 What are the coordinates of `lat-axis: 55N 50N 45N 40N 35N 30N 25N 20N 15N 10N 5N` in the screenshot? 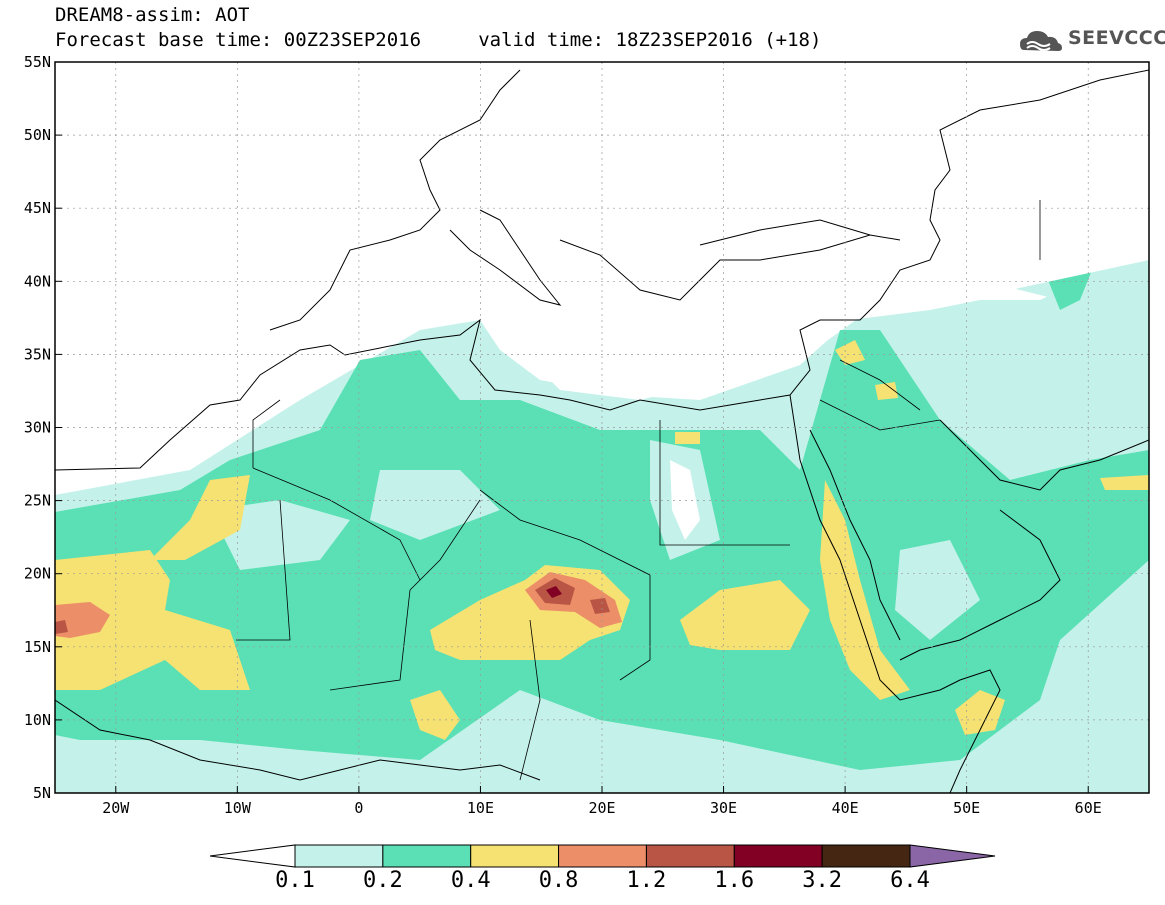 It's located at (43, 427).